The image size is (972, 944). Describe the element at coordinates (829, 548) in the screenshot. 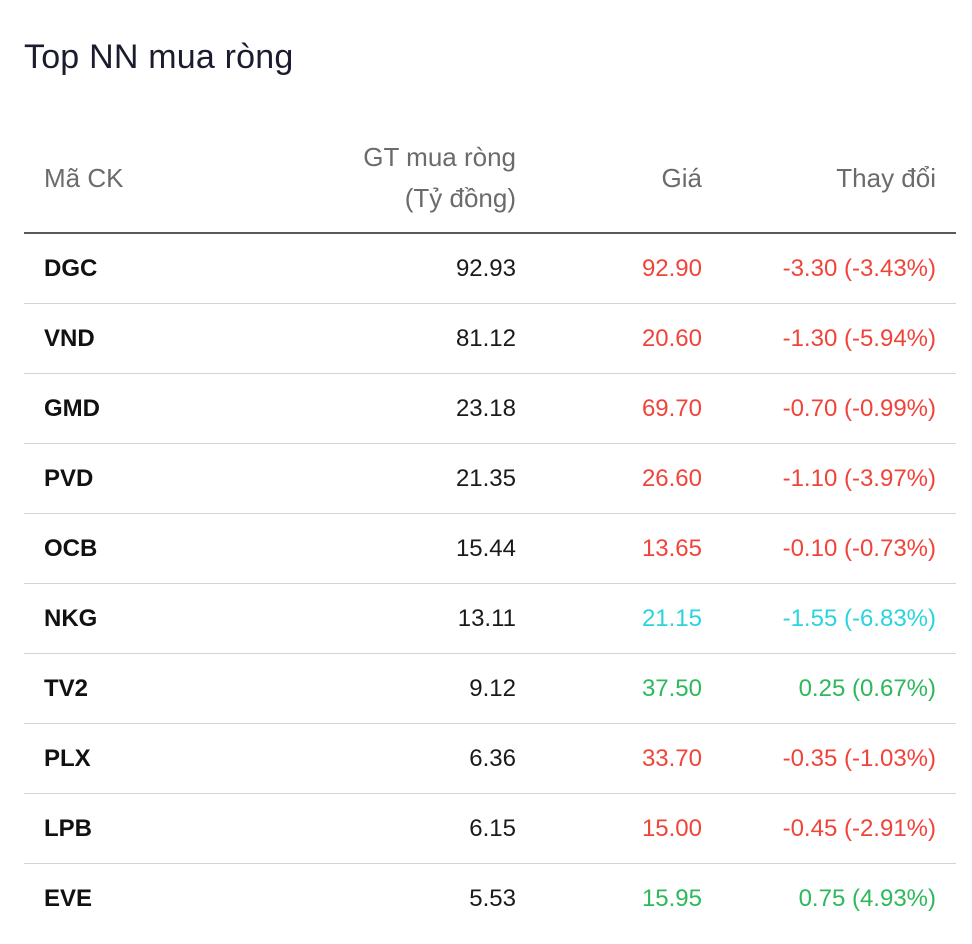

I see `row-change: -0.10 (-0.73%)` at that location.